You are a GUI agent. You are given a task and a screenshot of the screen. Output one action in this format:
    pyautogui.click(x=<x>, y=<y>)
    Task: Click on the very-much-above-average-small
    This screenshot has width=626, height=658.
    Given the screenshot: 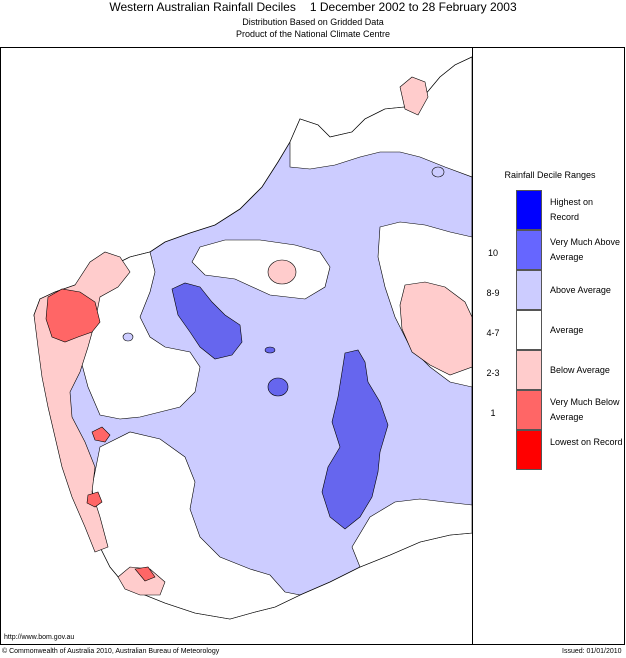 What is the action you would take?
    pyautogui.click(x=270, y=350)
    